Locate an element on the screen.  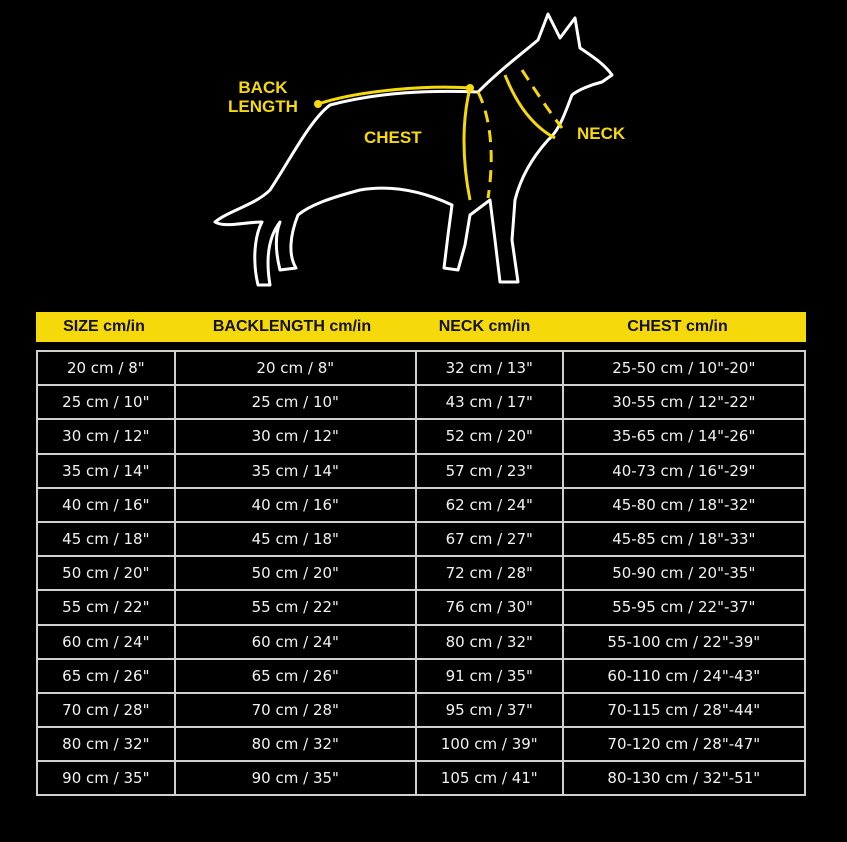
cell-neck: 43 cm / 17" is located at coordinates (489, 402).